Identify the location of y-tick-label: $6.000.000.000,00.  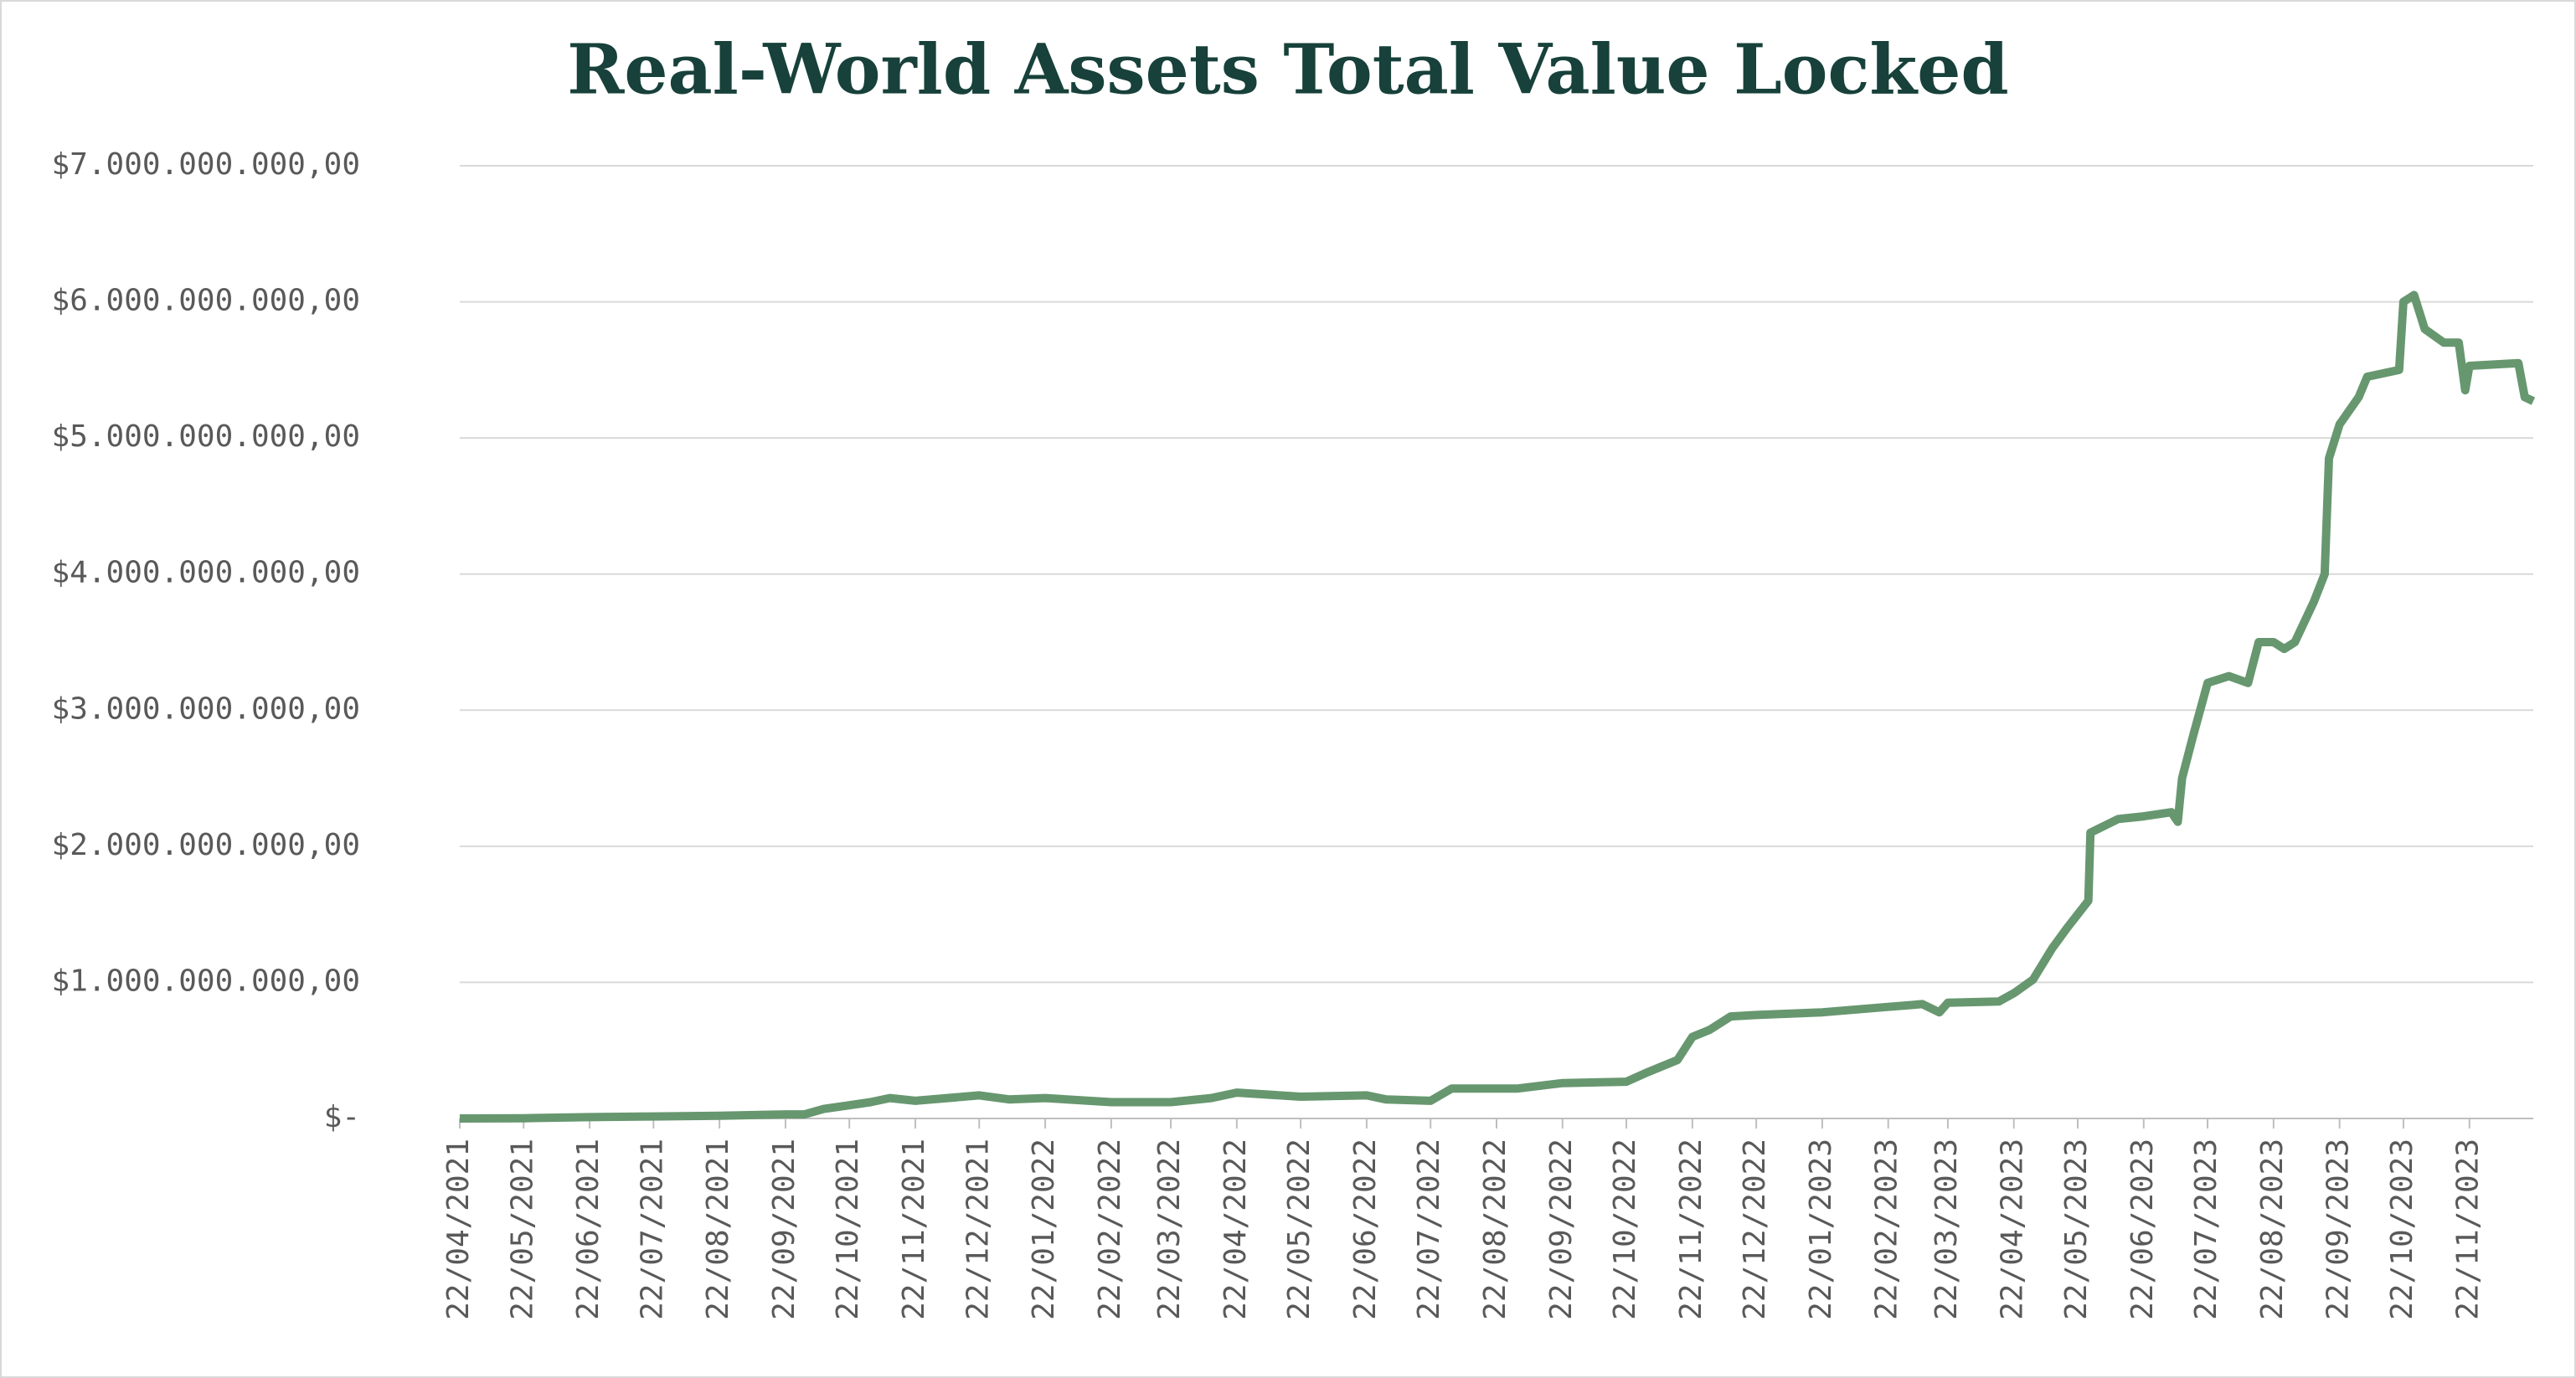
(206, 301).